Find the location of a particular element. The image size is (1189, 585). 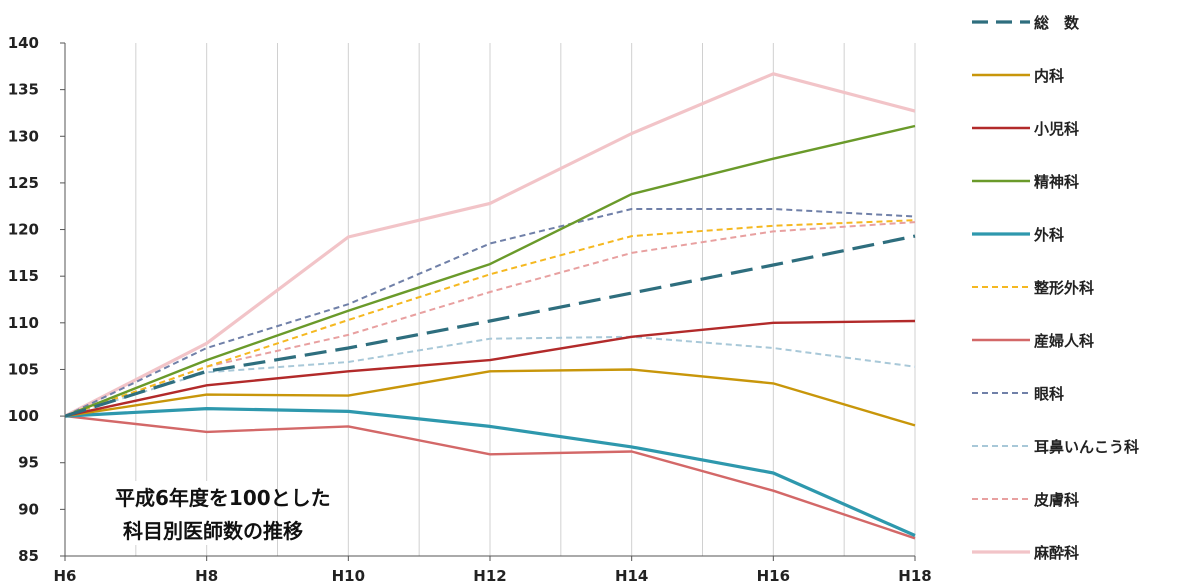

x-tick-label: H10 is located at coordinates (348, 576).